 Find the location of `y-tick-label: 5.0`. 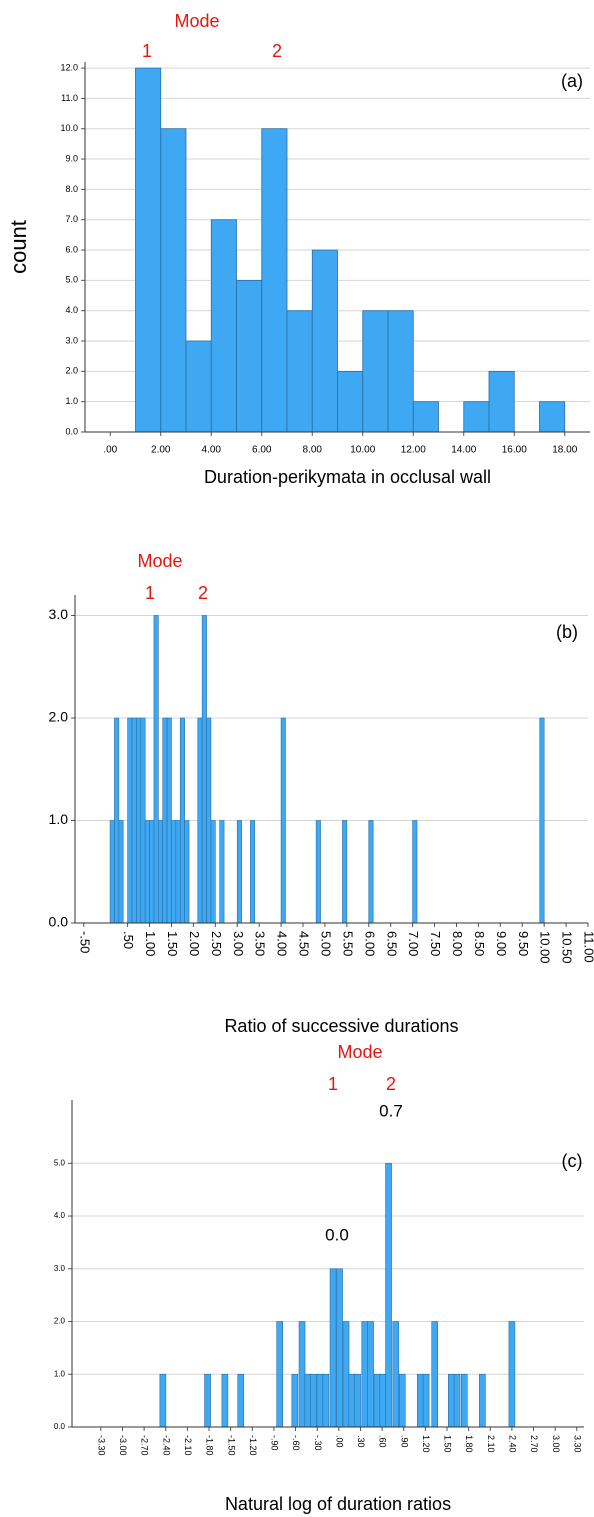

y-tick-label: 5.0 is located at coordinates (71, 280).